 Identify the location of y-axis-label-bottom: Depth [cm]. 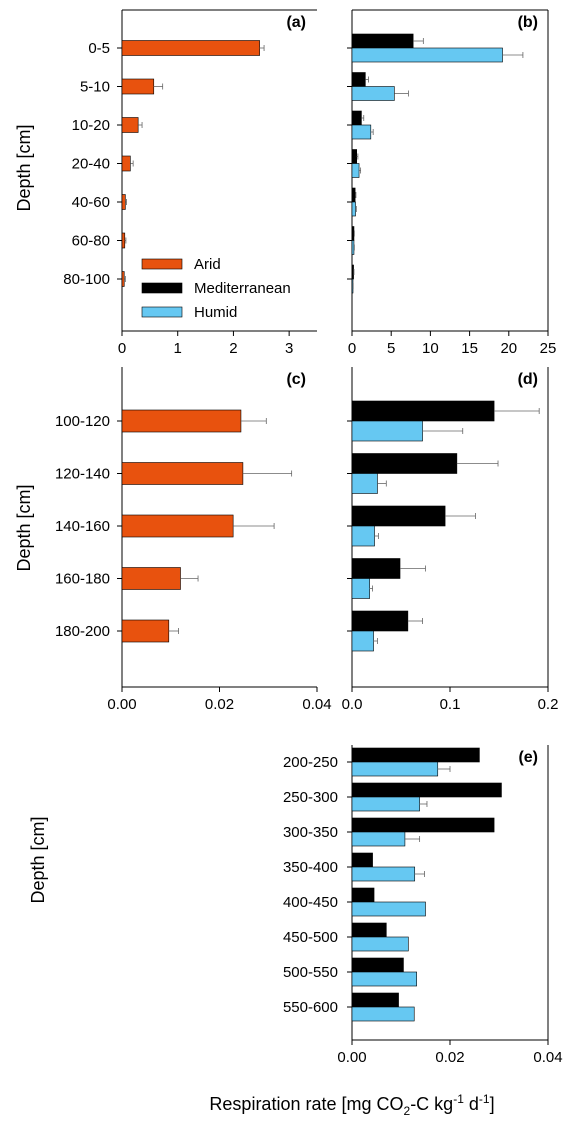
(38, 859).